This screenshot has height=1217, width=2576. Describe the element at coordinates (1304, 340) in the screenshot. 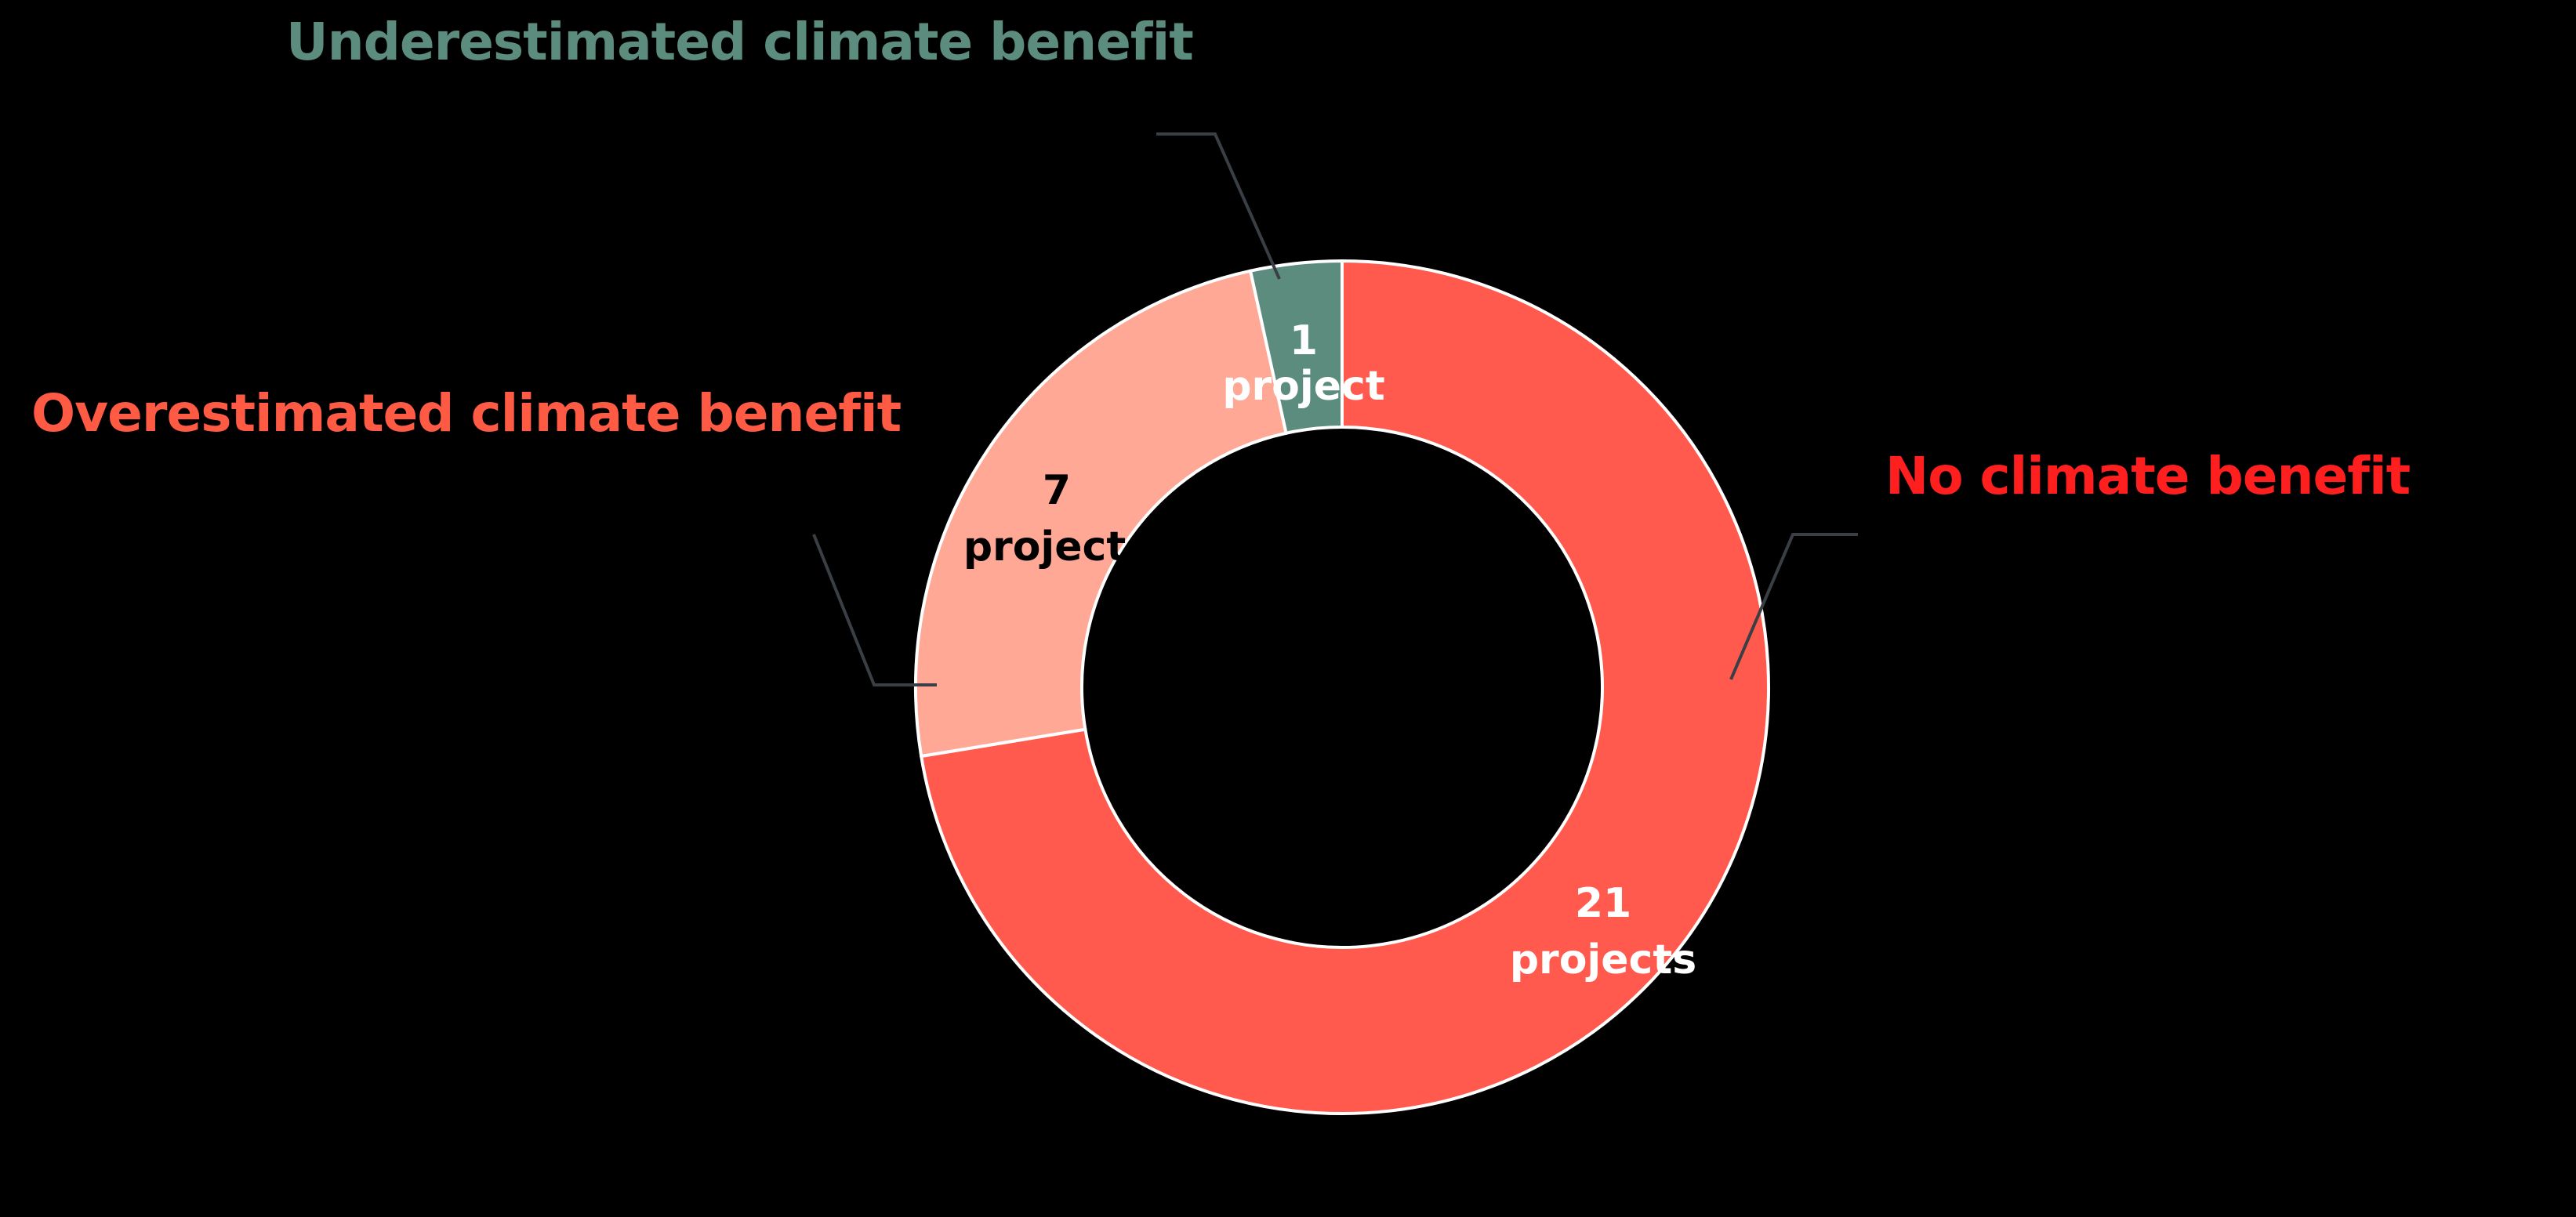

I see `value-label-underestimated-climate-benefit: 1` at that location.